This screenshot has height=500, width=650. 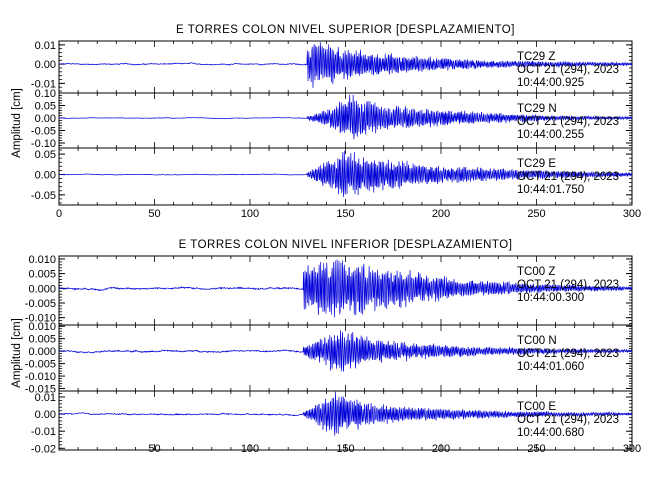 What do you see at coordinates (536, 57) in the screenshot?
I see `station-label: TC29 Z` at bounding box center [536, 57].